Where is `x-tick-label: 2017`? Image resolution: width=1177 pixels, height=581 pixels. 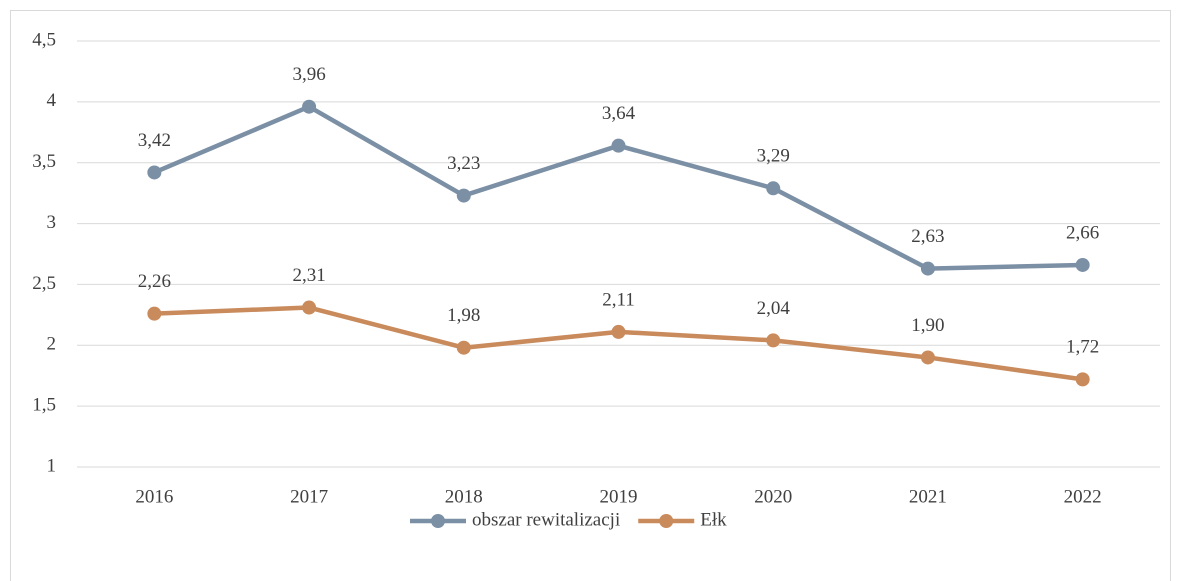 x-tick-label: 2017 is located at coordinates (309, 496).